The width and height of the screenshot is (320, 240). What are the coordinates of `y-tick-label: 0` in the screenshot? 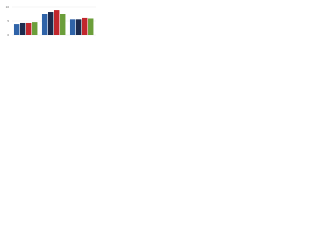 It's located at (8, 35).